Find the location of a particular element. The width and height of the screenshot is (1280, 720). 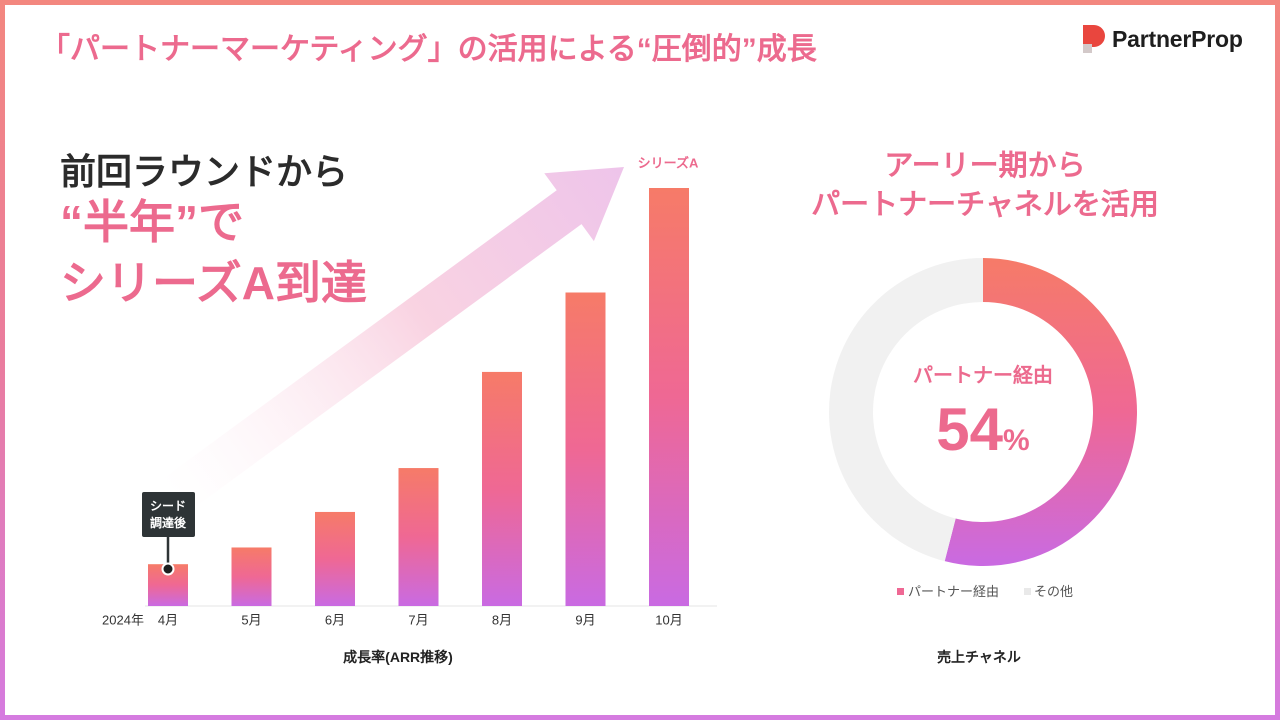

donut-value-unit: % is located at coordinates (1016, 440).